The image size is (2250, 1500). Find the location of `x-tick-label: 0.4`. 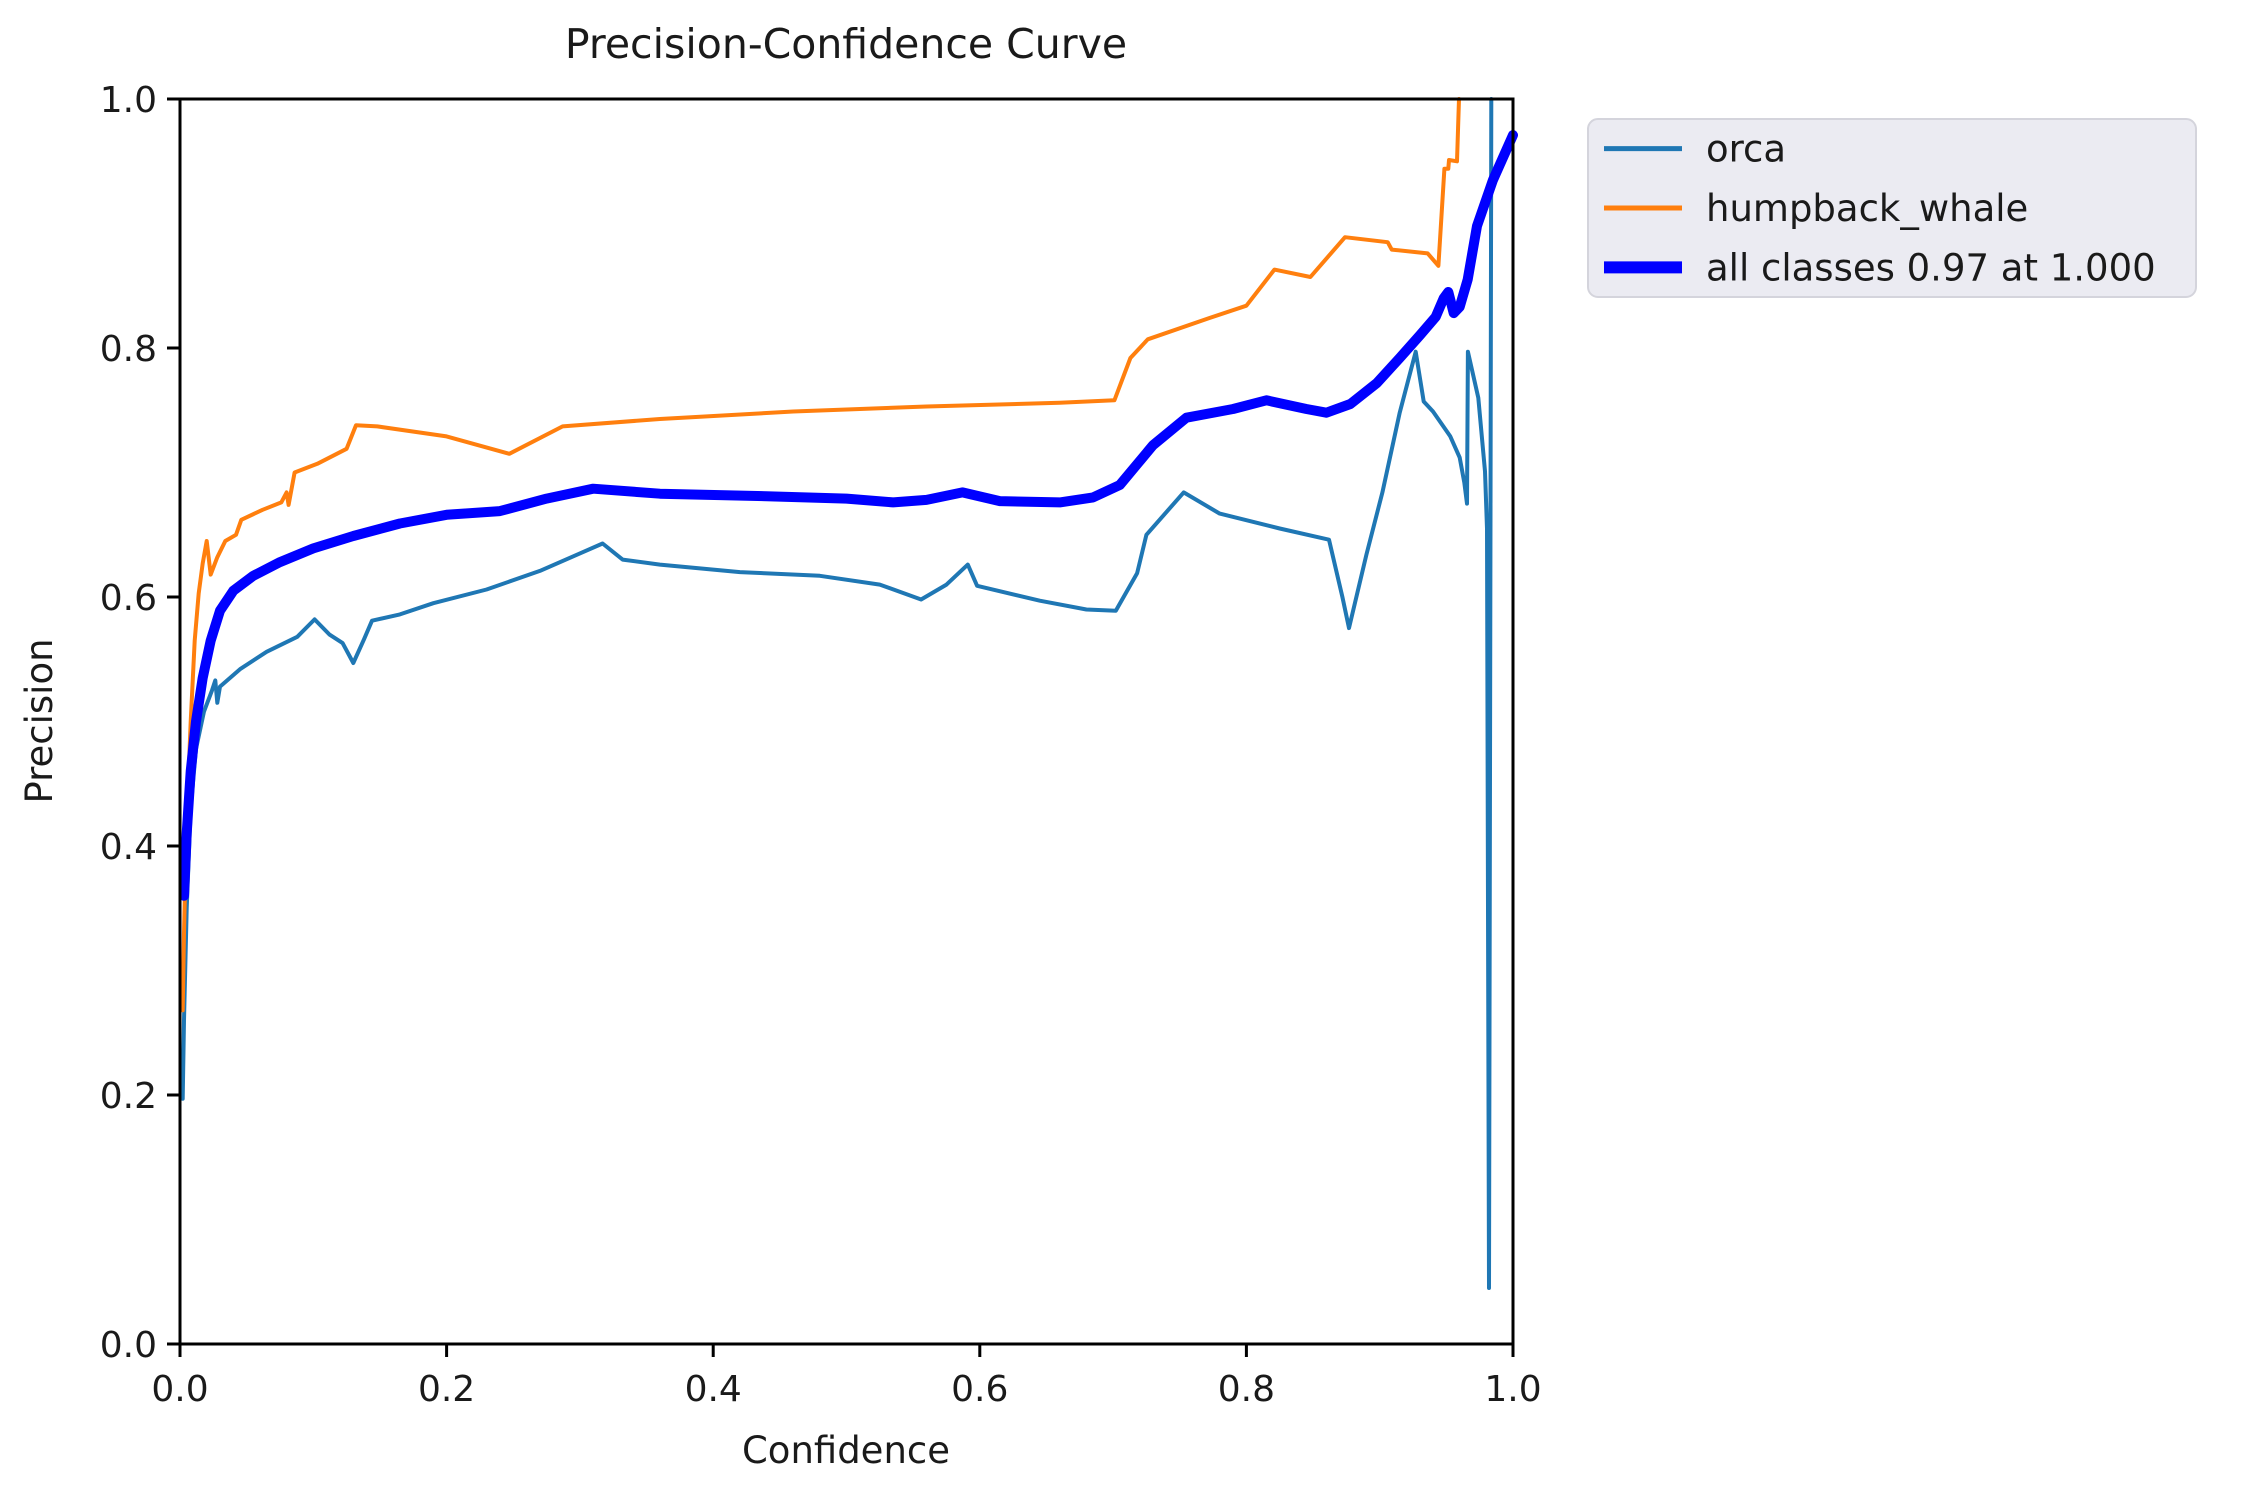

x-tick-label: 0.4 is located at coordinates (713, 1389).